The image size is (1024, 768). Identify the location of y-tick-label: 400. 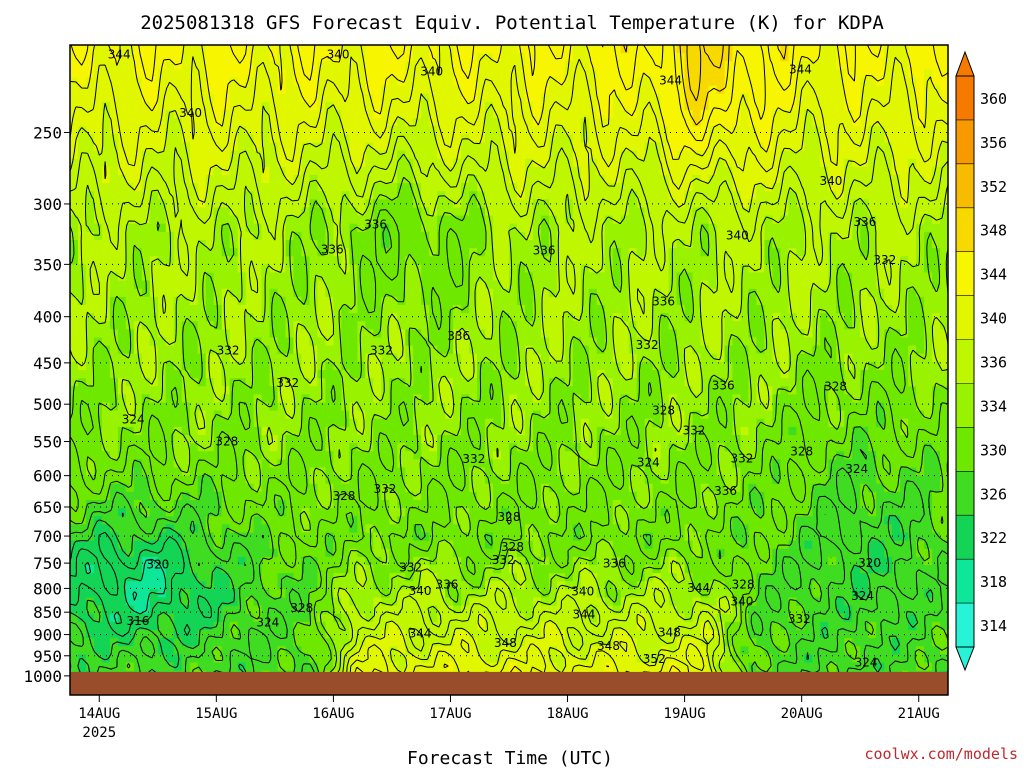
(47, 317).